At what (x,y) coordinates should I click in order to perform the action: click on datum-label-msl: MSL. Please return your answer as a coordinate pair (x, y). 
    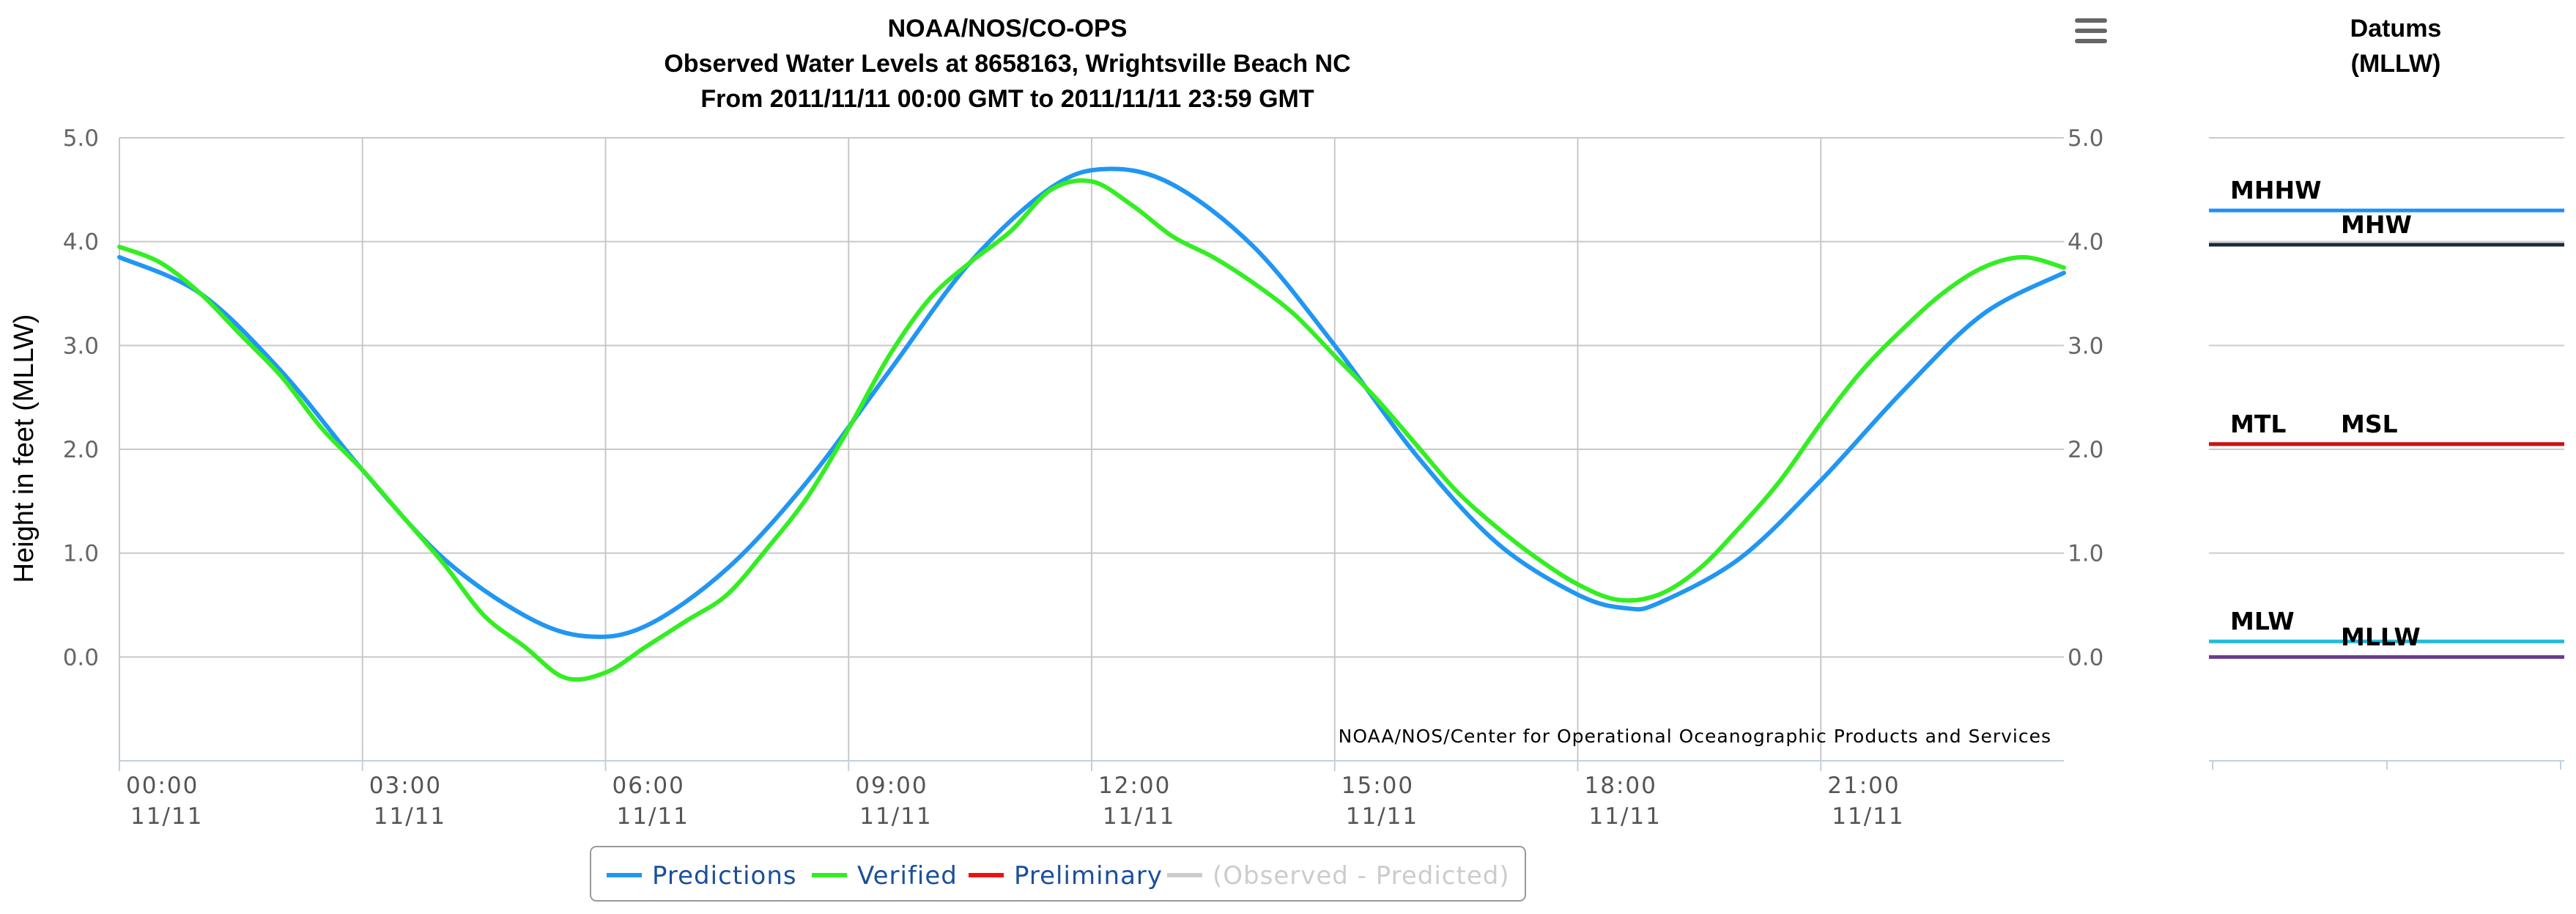
    Looking at the image, I should click on (2369, 424).